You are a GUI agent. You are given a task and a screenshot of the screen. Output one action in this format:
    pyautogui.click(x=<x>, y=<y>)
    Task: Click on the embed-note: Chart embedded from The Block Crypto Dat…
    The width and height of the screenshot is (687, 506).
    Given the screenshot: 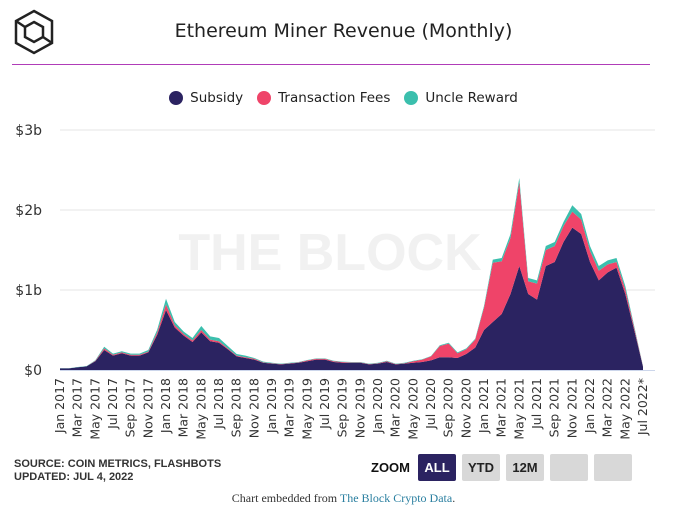 What is the action you would take?
    pyautogui.click(x=343, y=498)
    